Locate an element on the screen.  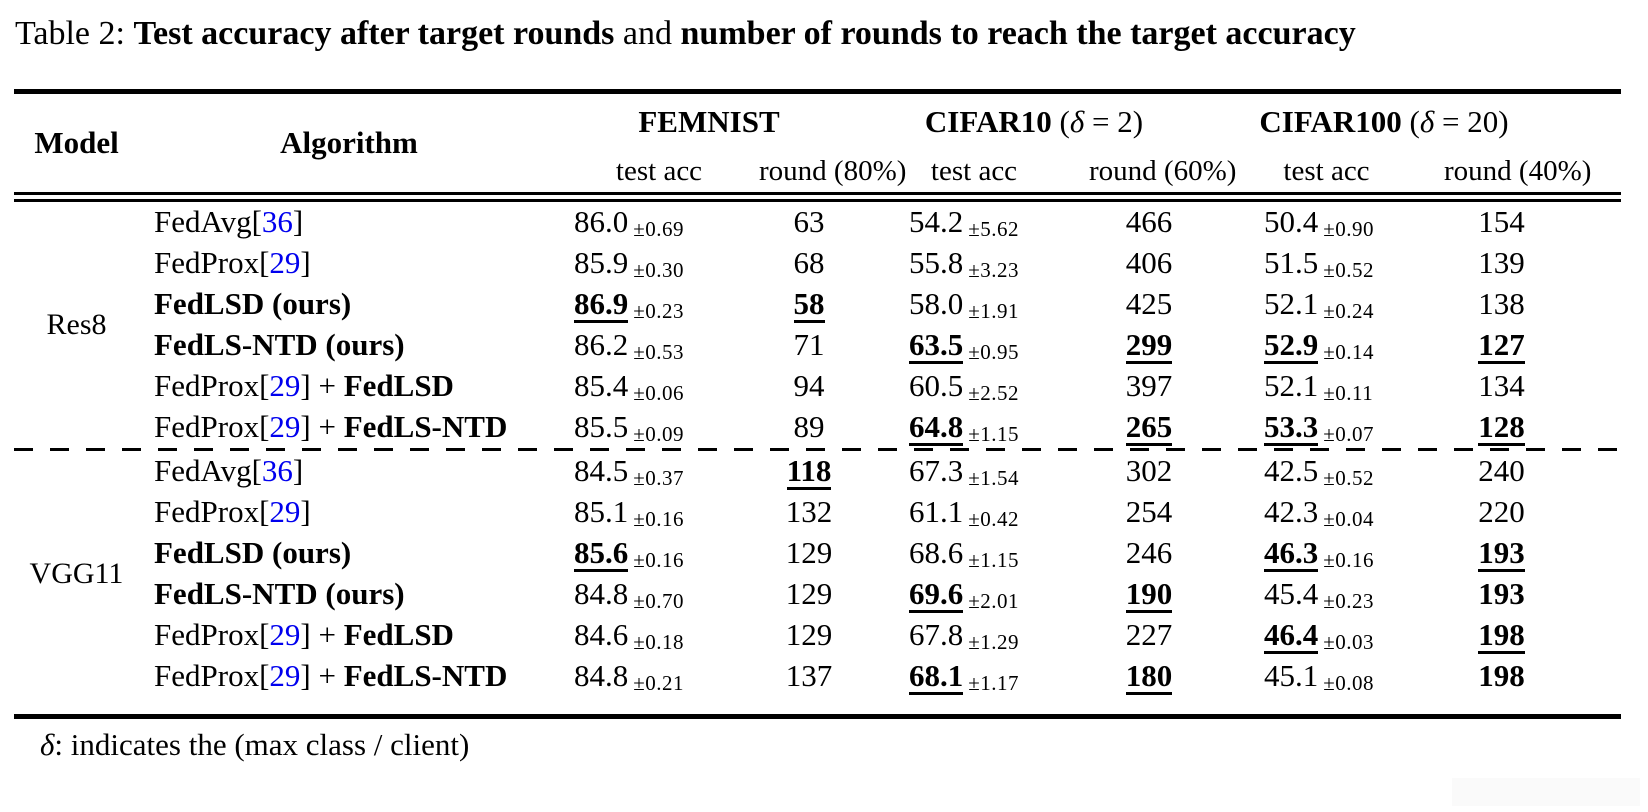
std-dev-value: ±1.15 is located at coordinates (994, 560).